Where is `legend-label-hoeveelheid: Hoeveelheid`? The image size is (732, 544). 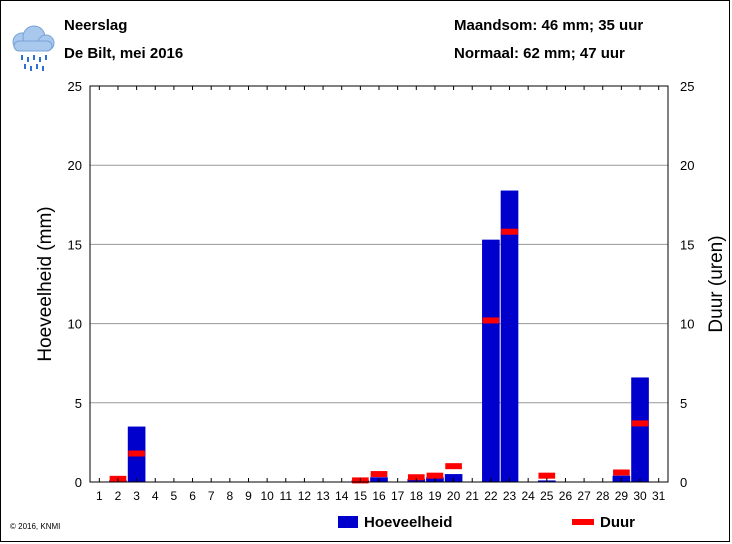
legend-label-hoeveelheid: Hoeveelheid is located at coordinates (408, 522).